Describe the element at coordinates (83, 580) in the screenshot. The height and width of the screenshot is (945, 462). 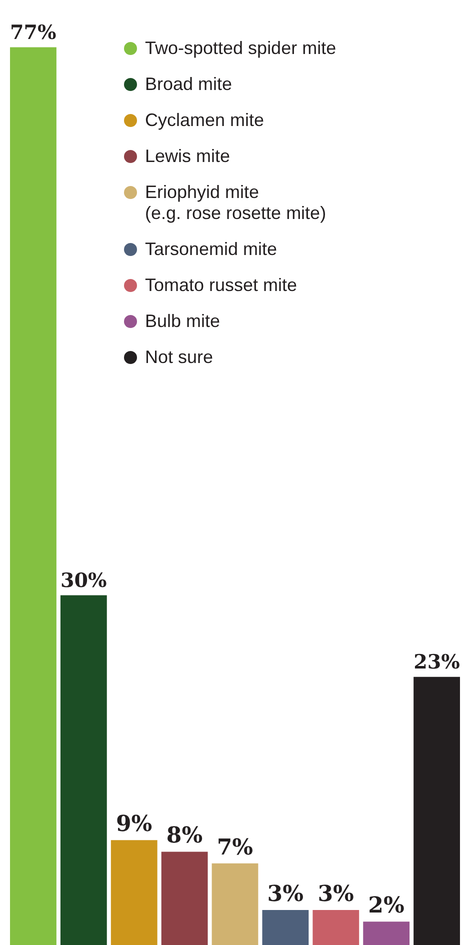
I see `data-label: 30%` at that location.